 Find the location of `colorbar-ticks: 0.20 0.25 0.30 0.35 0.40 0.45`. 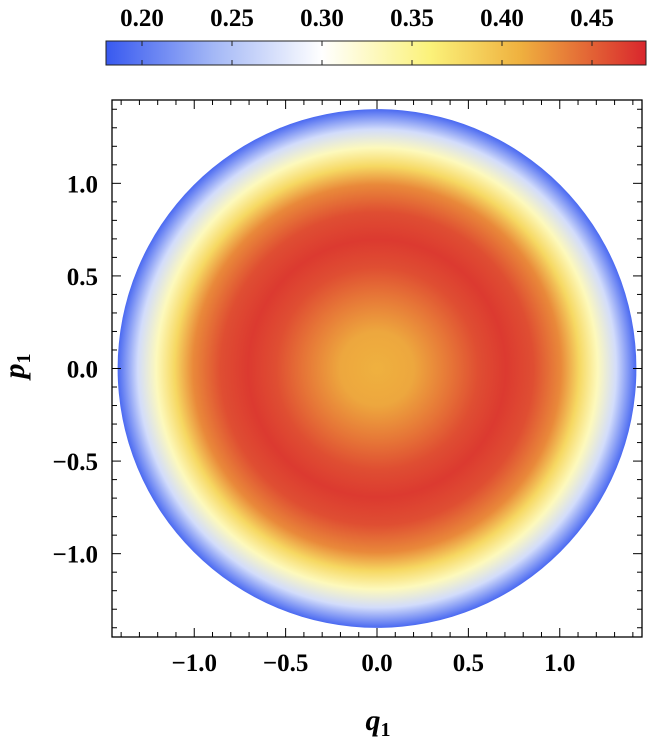

colorbar-ticks: 0.20 0.25 0.30 0.35 0.40 0.45 is located at coordinates (367, 35).